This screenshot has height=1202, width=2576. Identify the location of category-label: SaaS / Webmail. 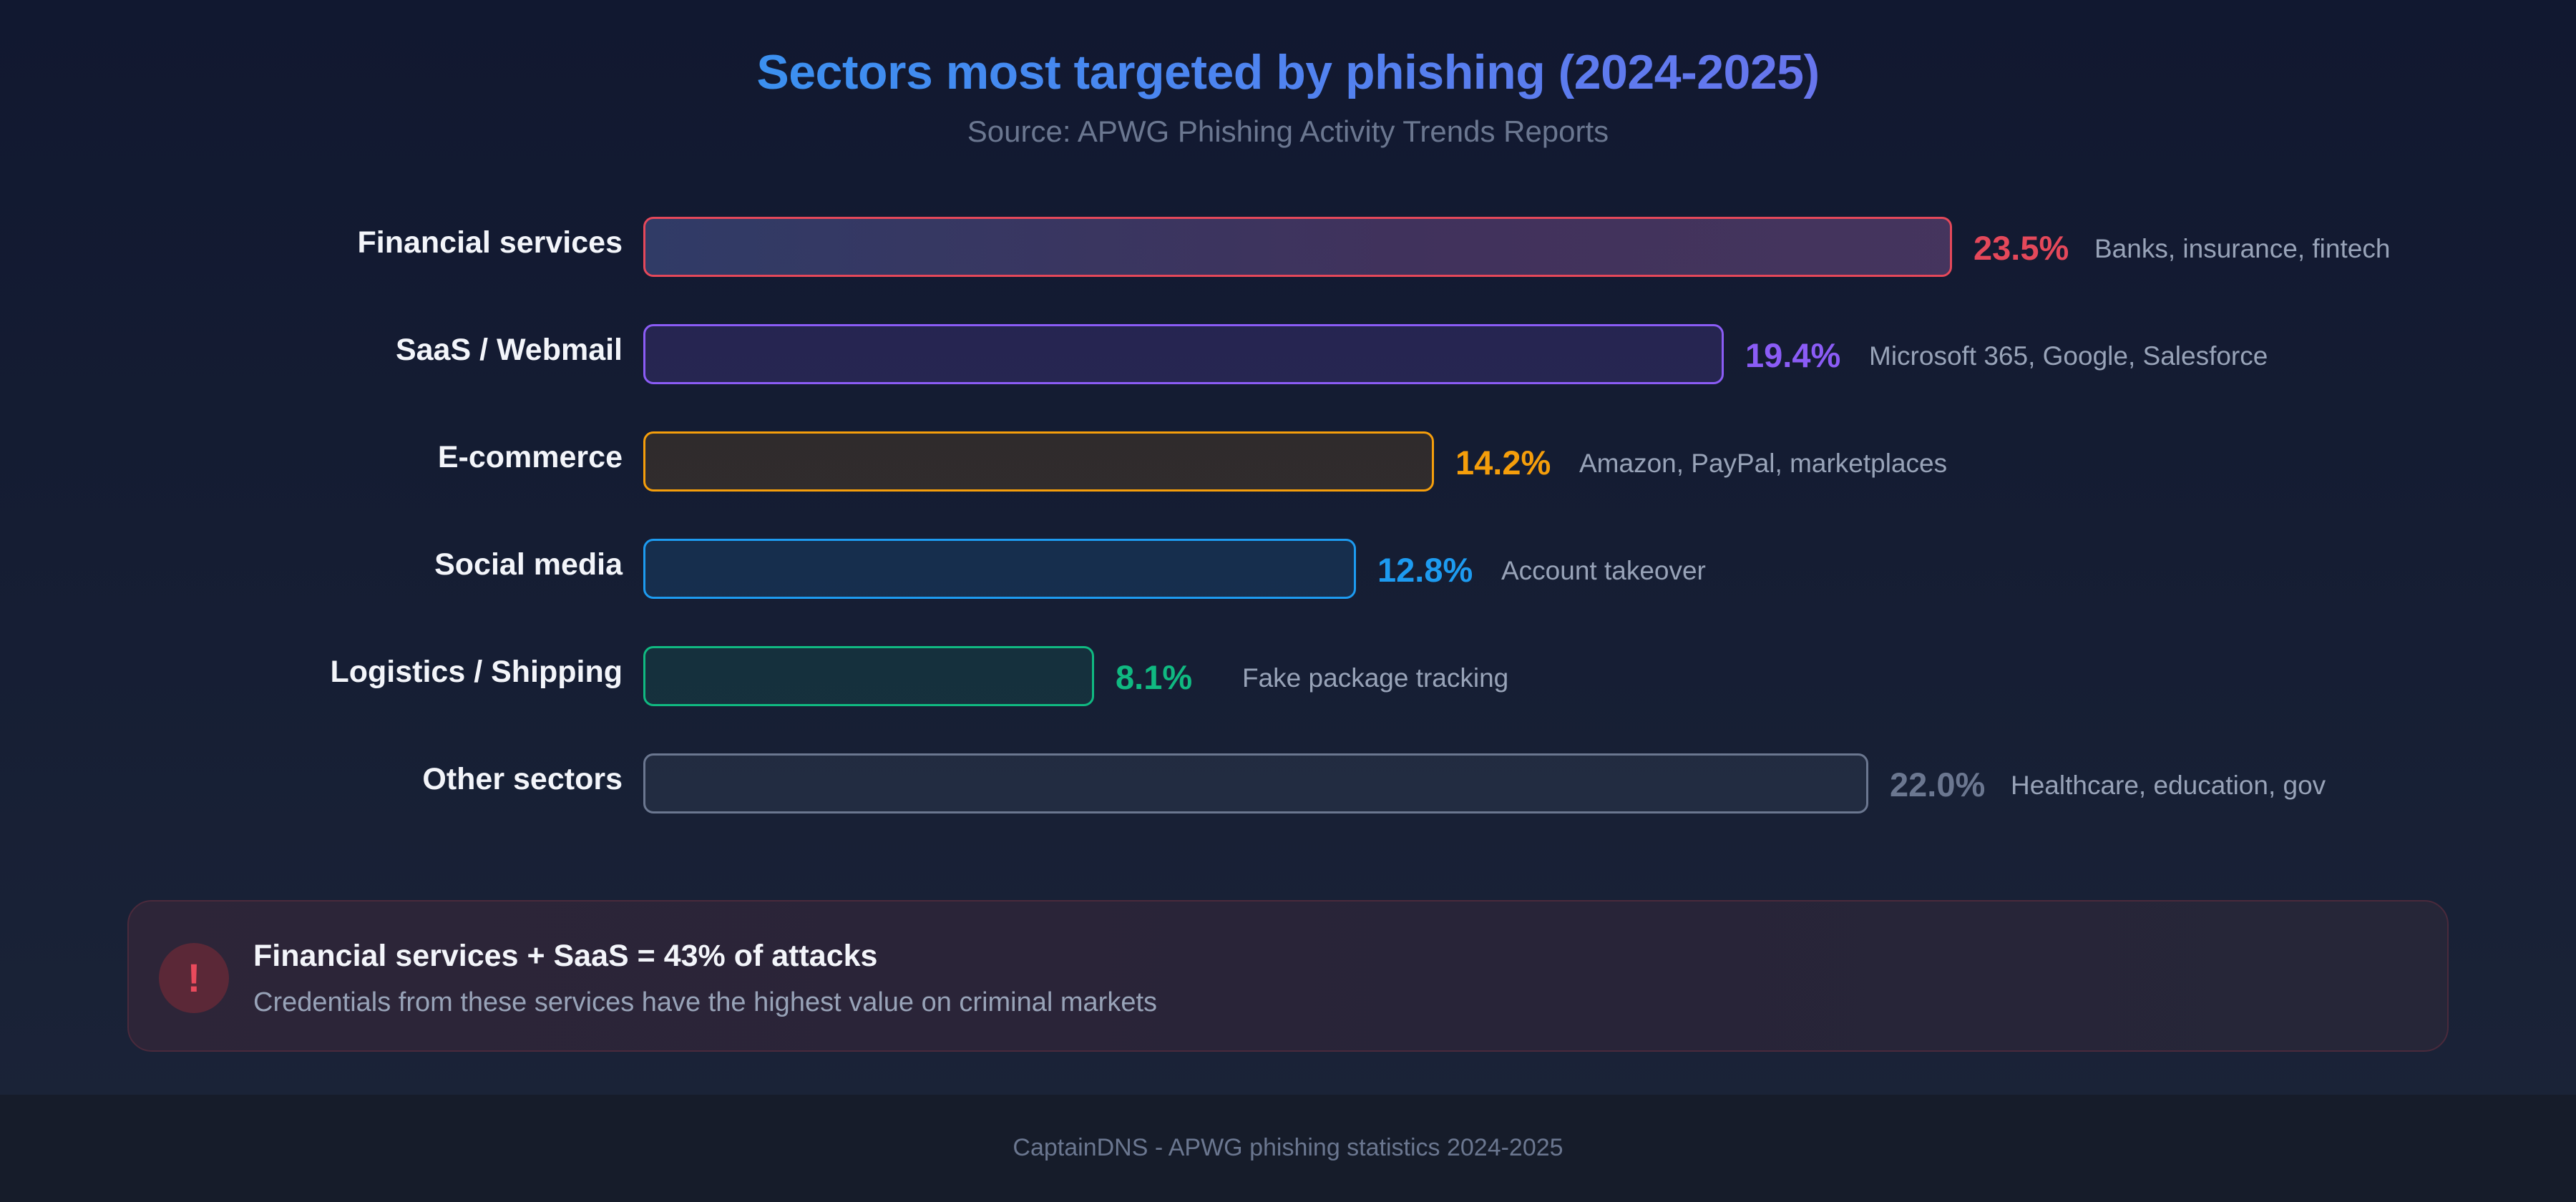
(509, 350).